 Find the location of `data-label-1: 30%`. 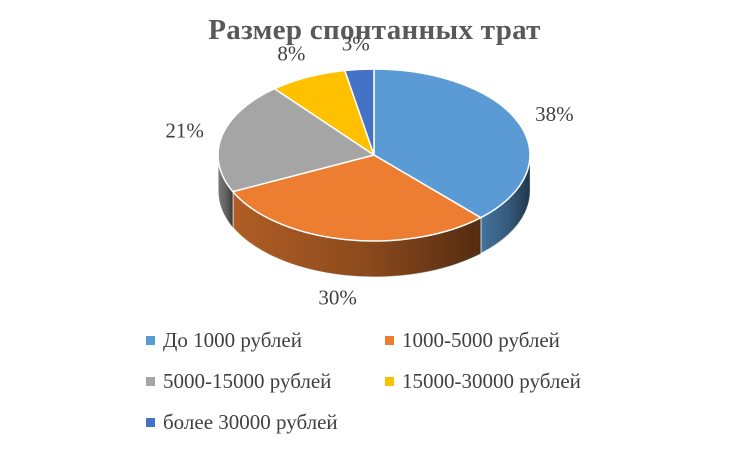

data-label-1: 30% is located at coordinates (337, 297).